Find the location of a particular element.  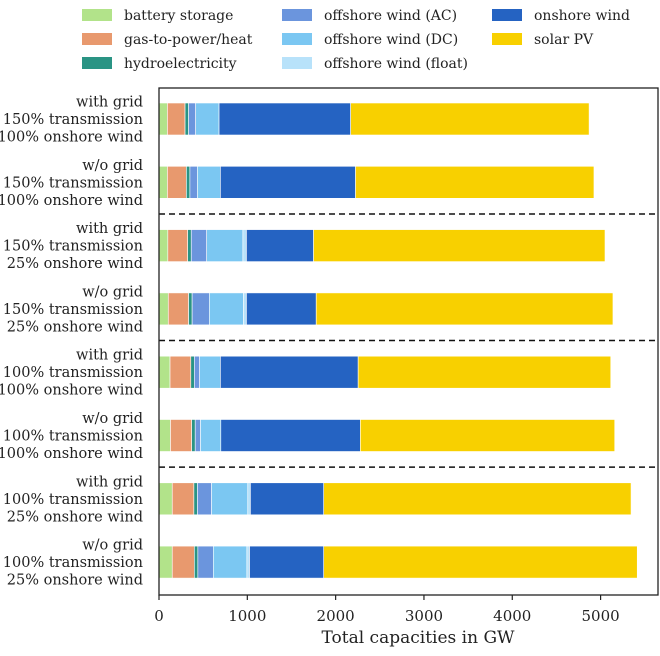

x-tick-label-0: 0 is located at coordinates (159, 616).